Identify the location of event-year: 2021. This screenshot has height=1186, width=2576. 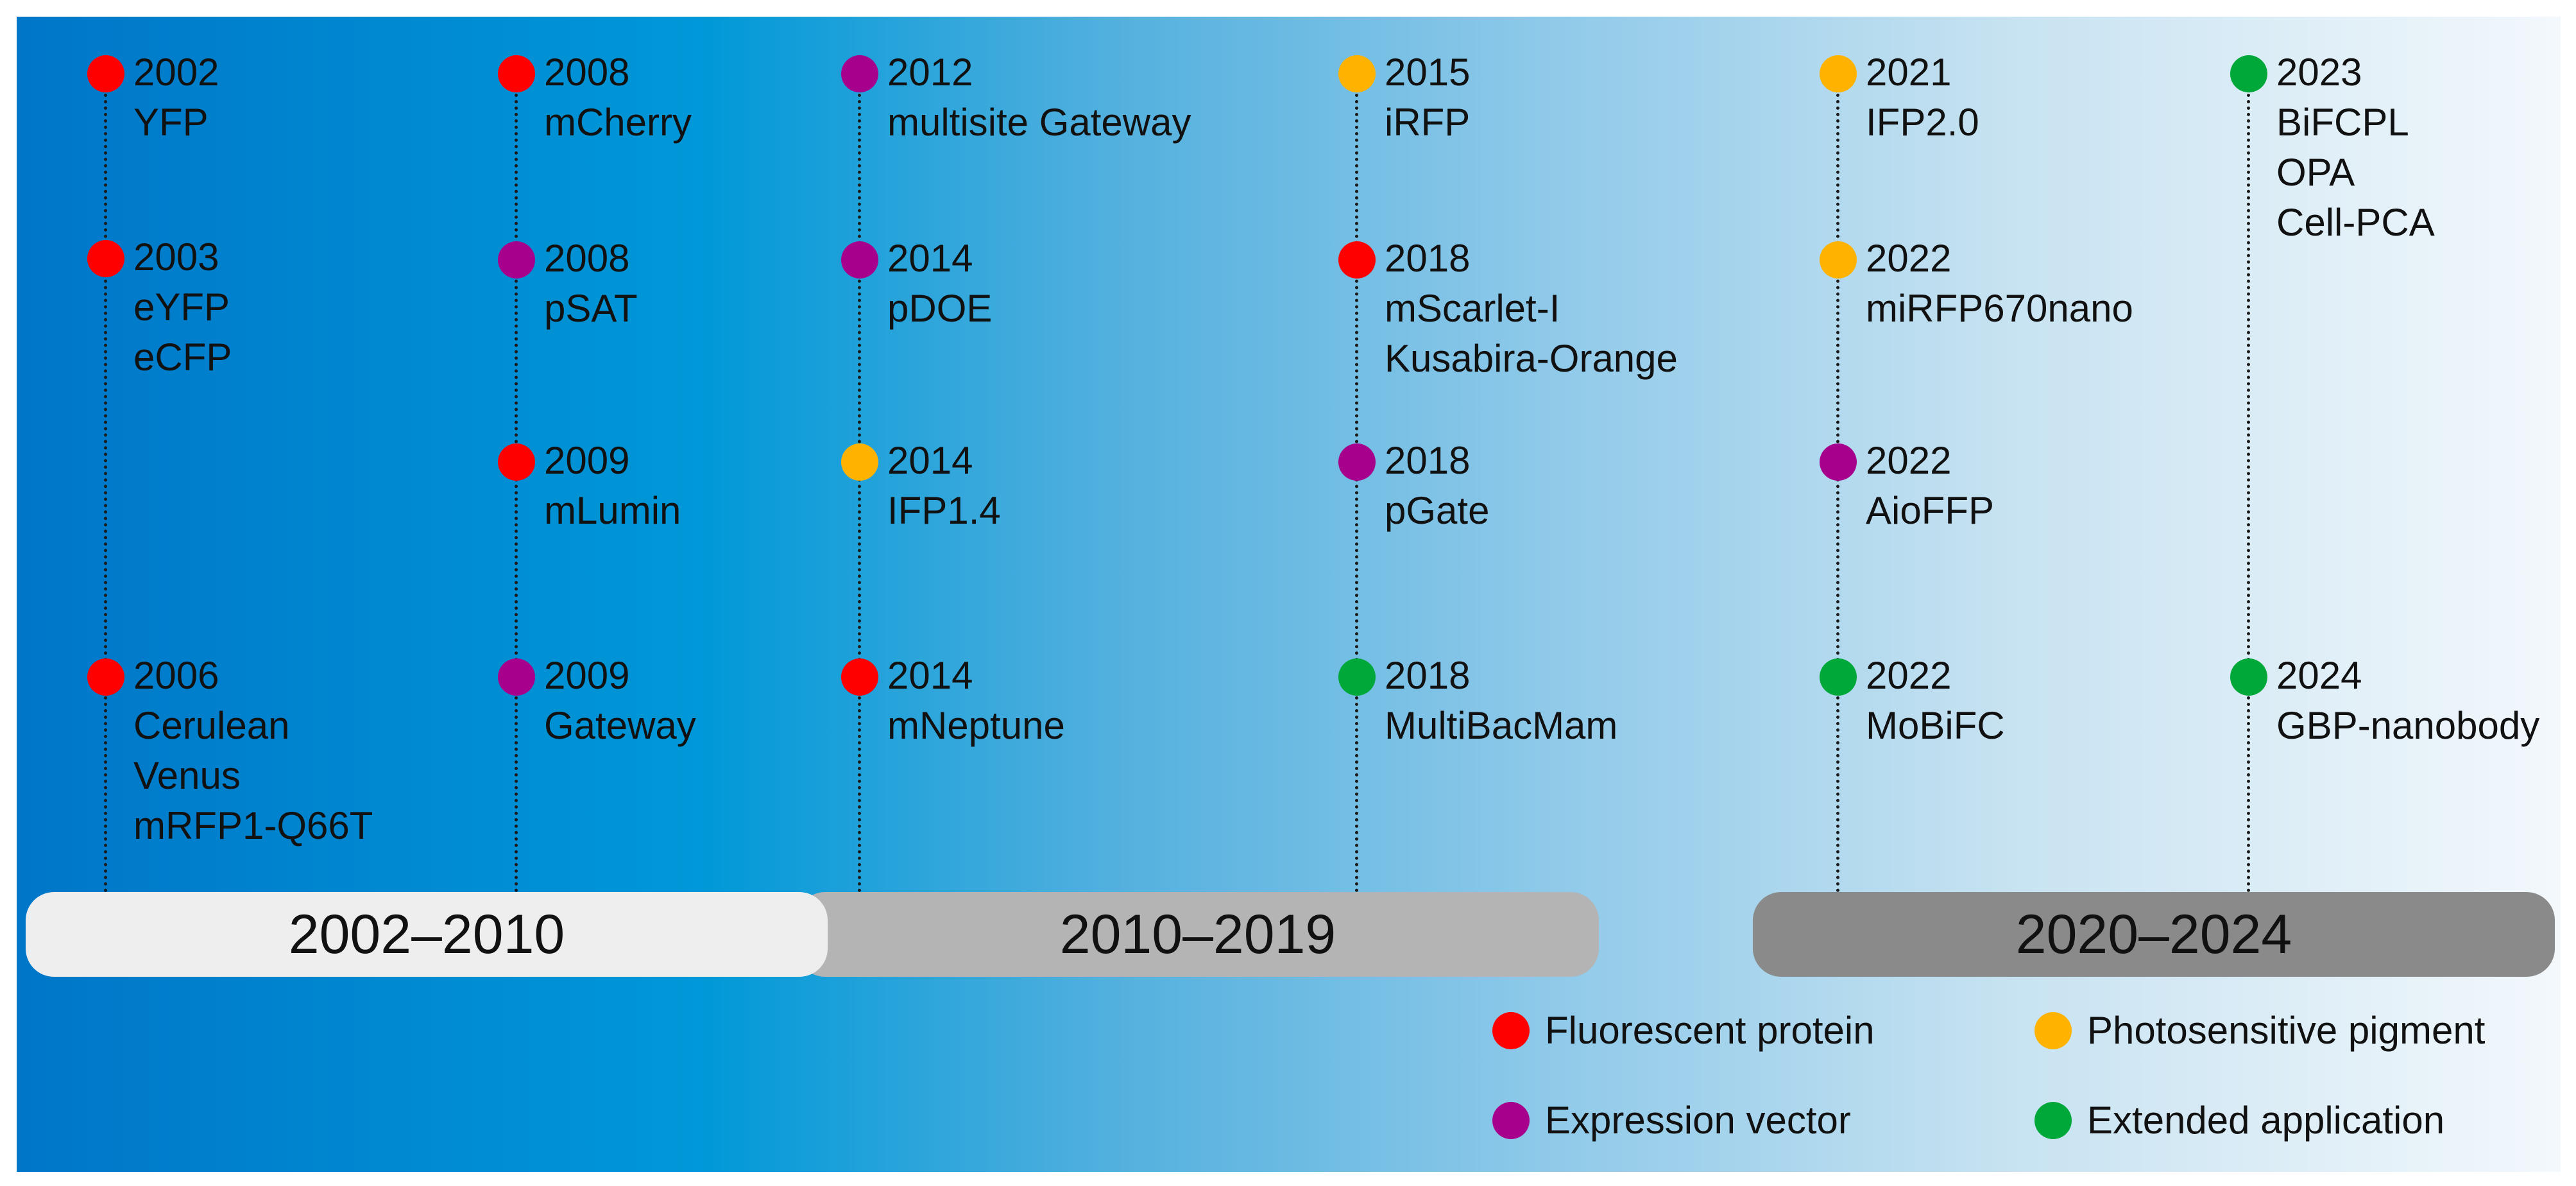
(1909, 72).